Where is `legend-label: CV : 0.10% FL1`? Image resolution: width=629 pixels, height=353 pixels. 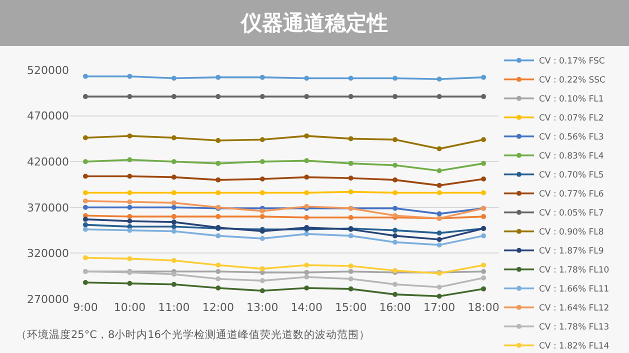 legend-label: CV : 0.10% FL1 is located at coordinates (571, 99).